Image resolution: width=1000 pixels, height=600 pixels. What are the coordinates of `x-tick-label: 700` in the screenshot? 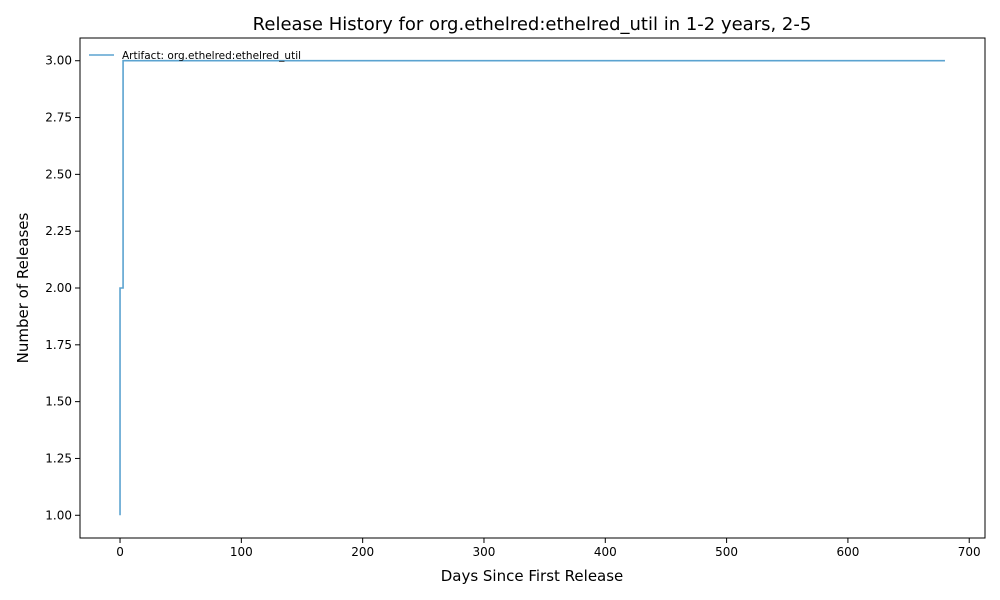 It's located at (969, 552).